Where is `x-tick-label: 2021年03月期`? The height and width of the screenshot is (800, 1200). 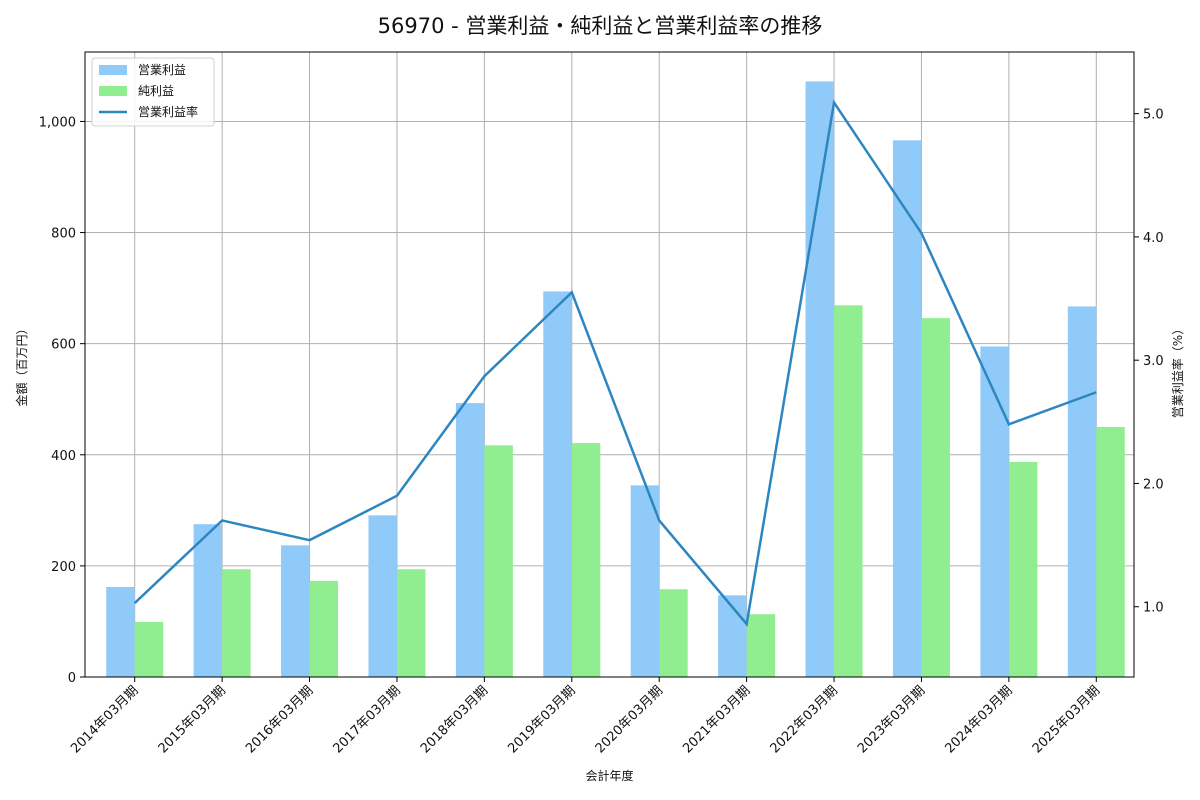
x-tick-label: 2021年03月期 is located at coordinates (716, 719).